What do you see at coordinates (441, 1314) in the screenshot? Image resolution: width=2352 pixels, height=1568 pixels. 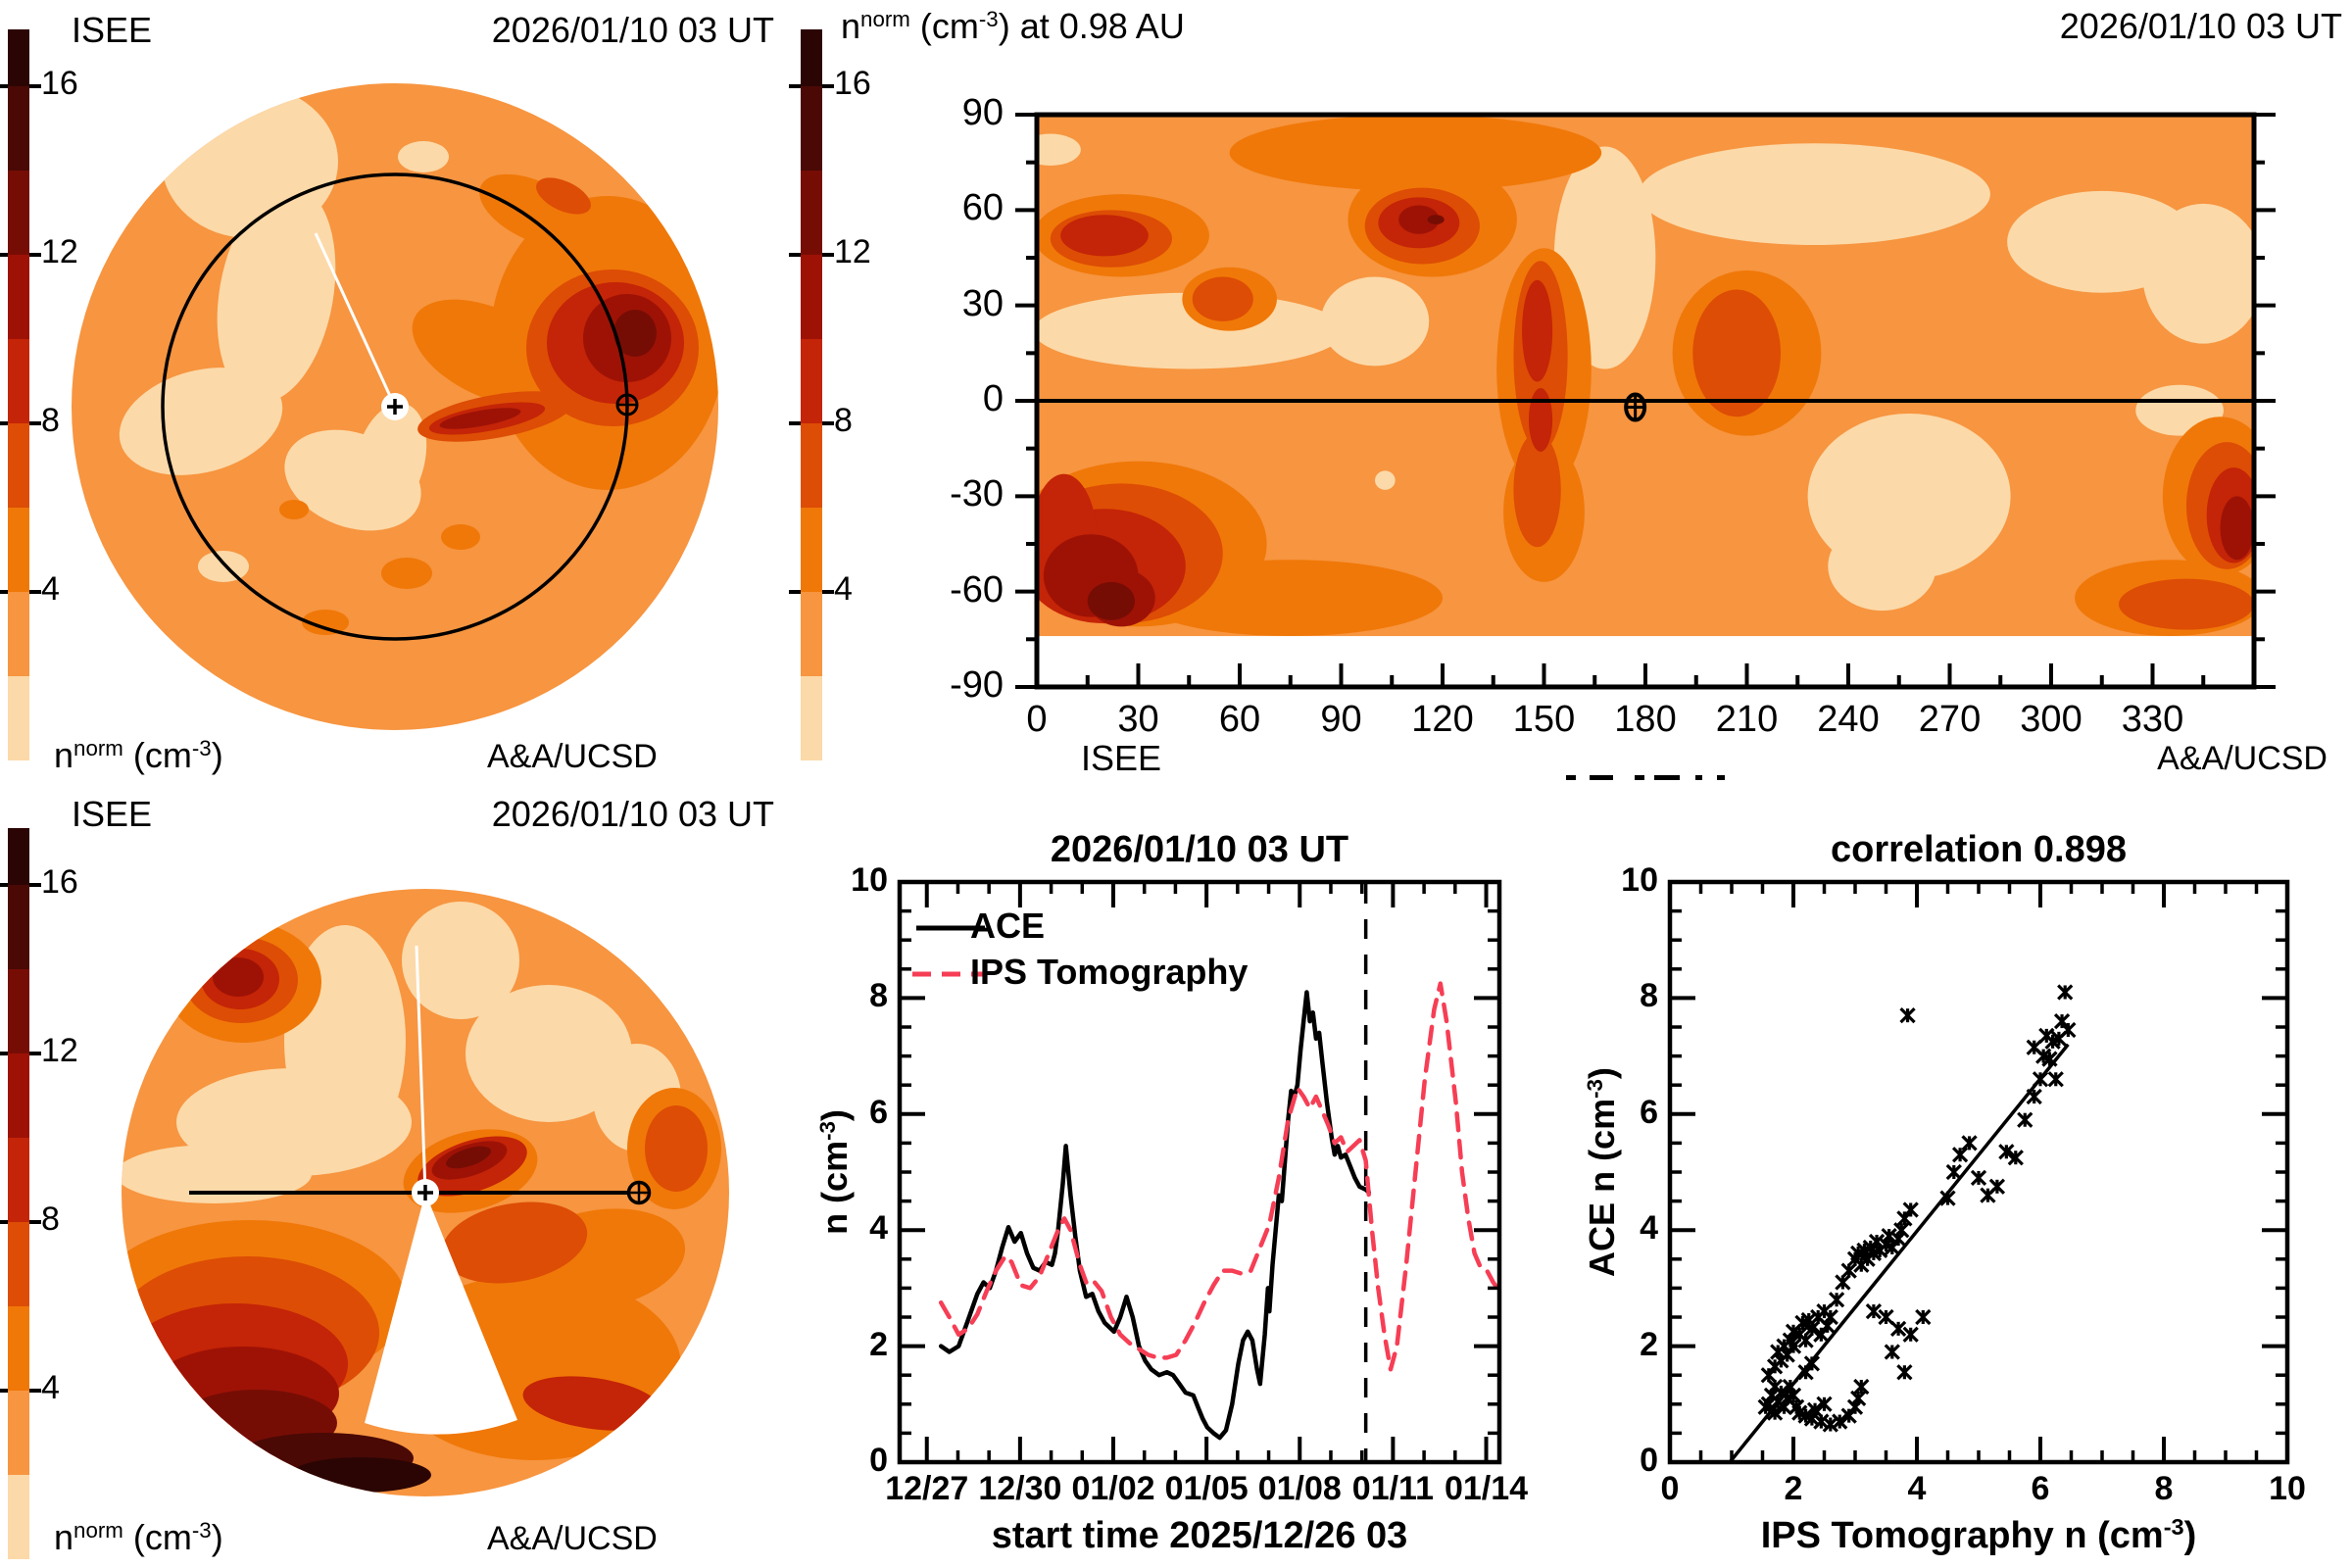 I see `missing-data-wedge` at bounding box center [441, 1314].